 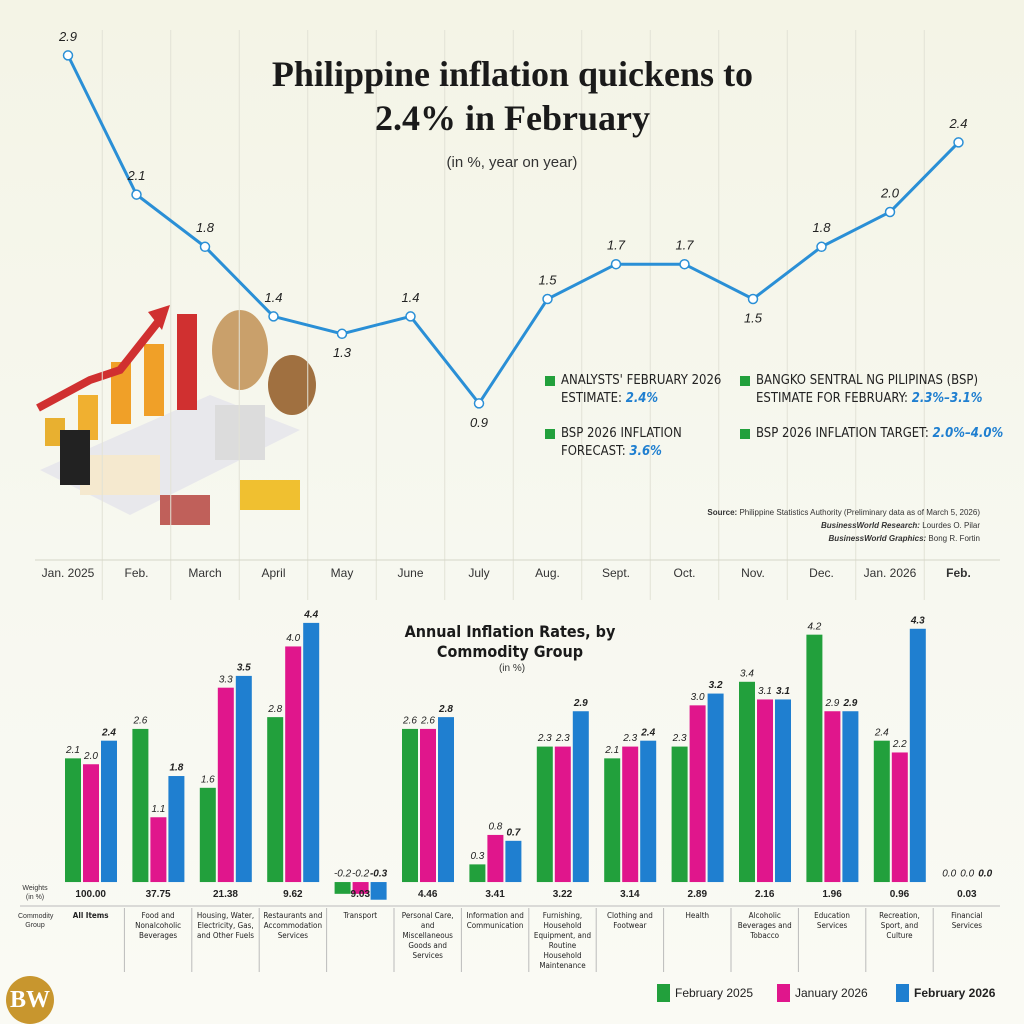 I want to click on weight: 2.89, so click(x=697, y=894).